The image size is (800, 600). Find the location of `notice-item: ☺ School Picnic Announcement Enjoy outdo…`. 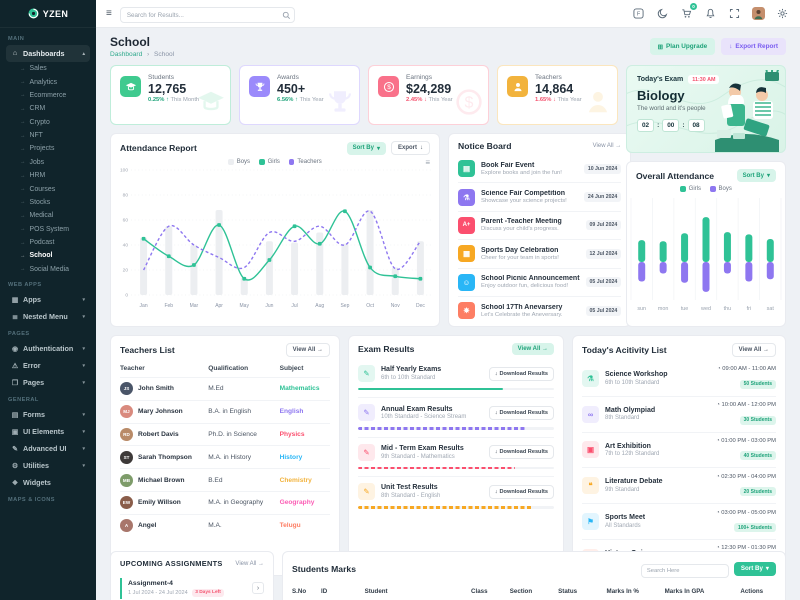

notice-item: ☺ School Picnic Announcement Enjoy outdo… is located at coordinates (540, 281).